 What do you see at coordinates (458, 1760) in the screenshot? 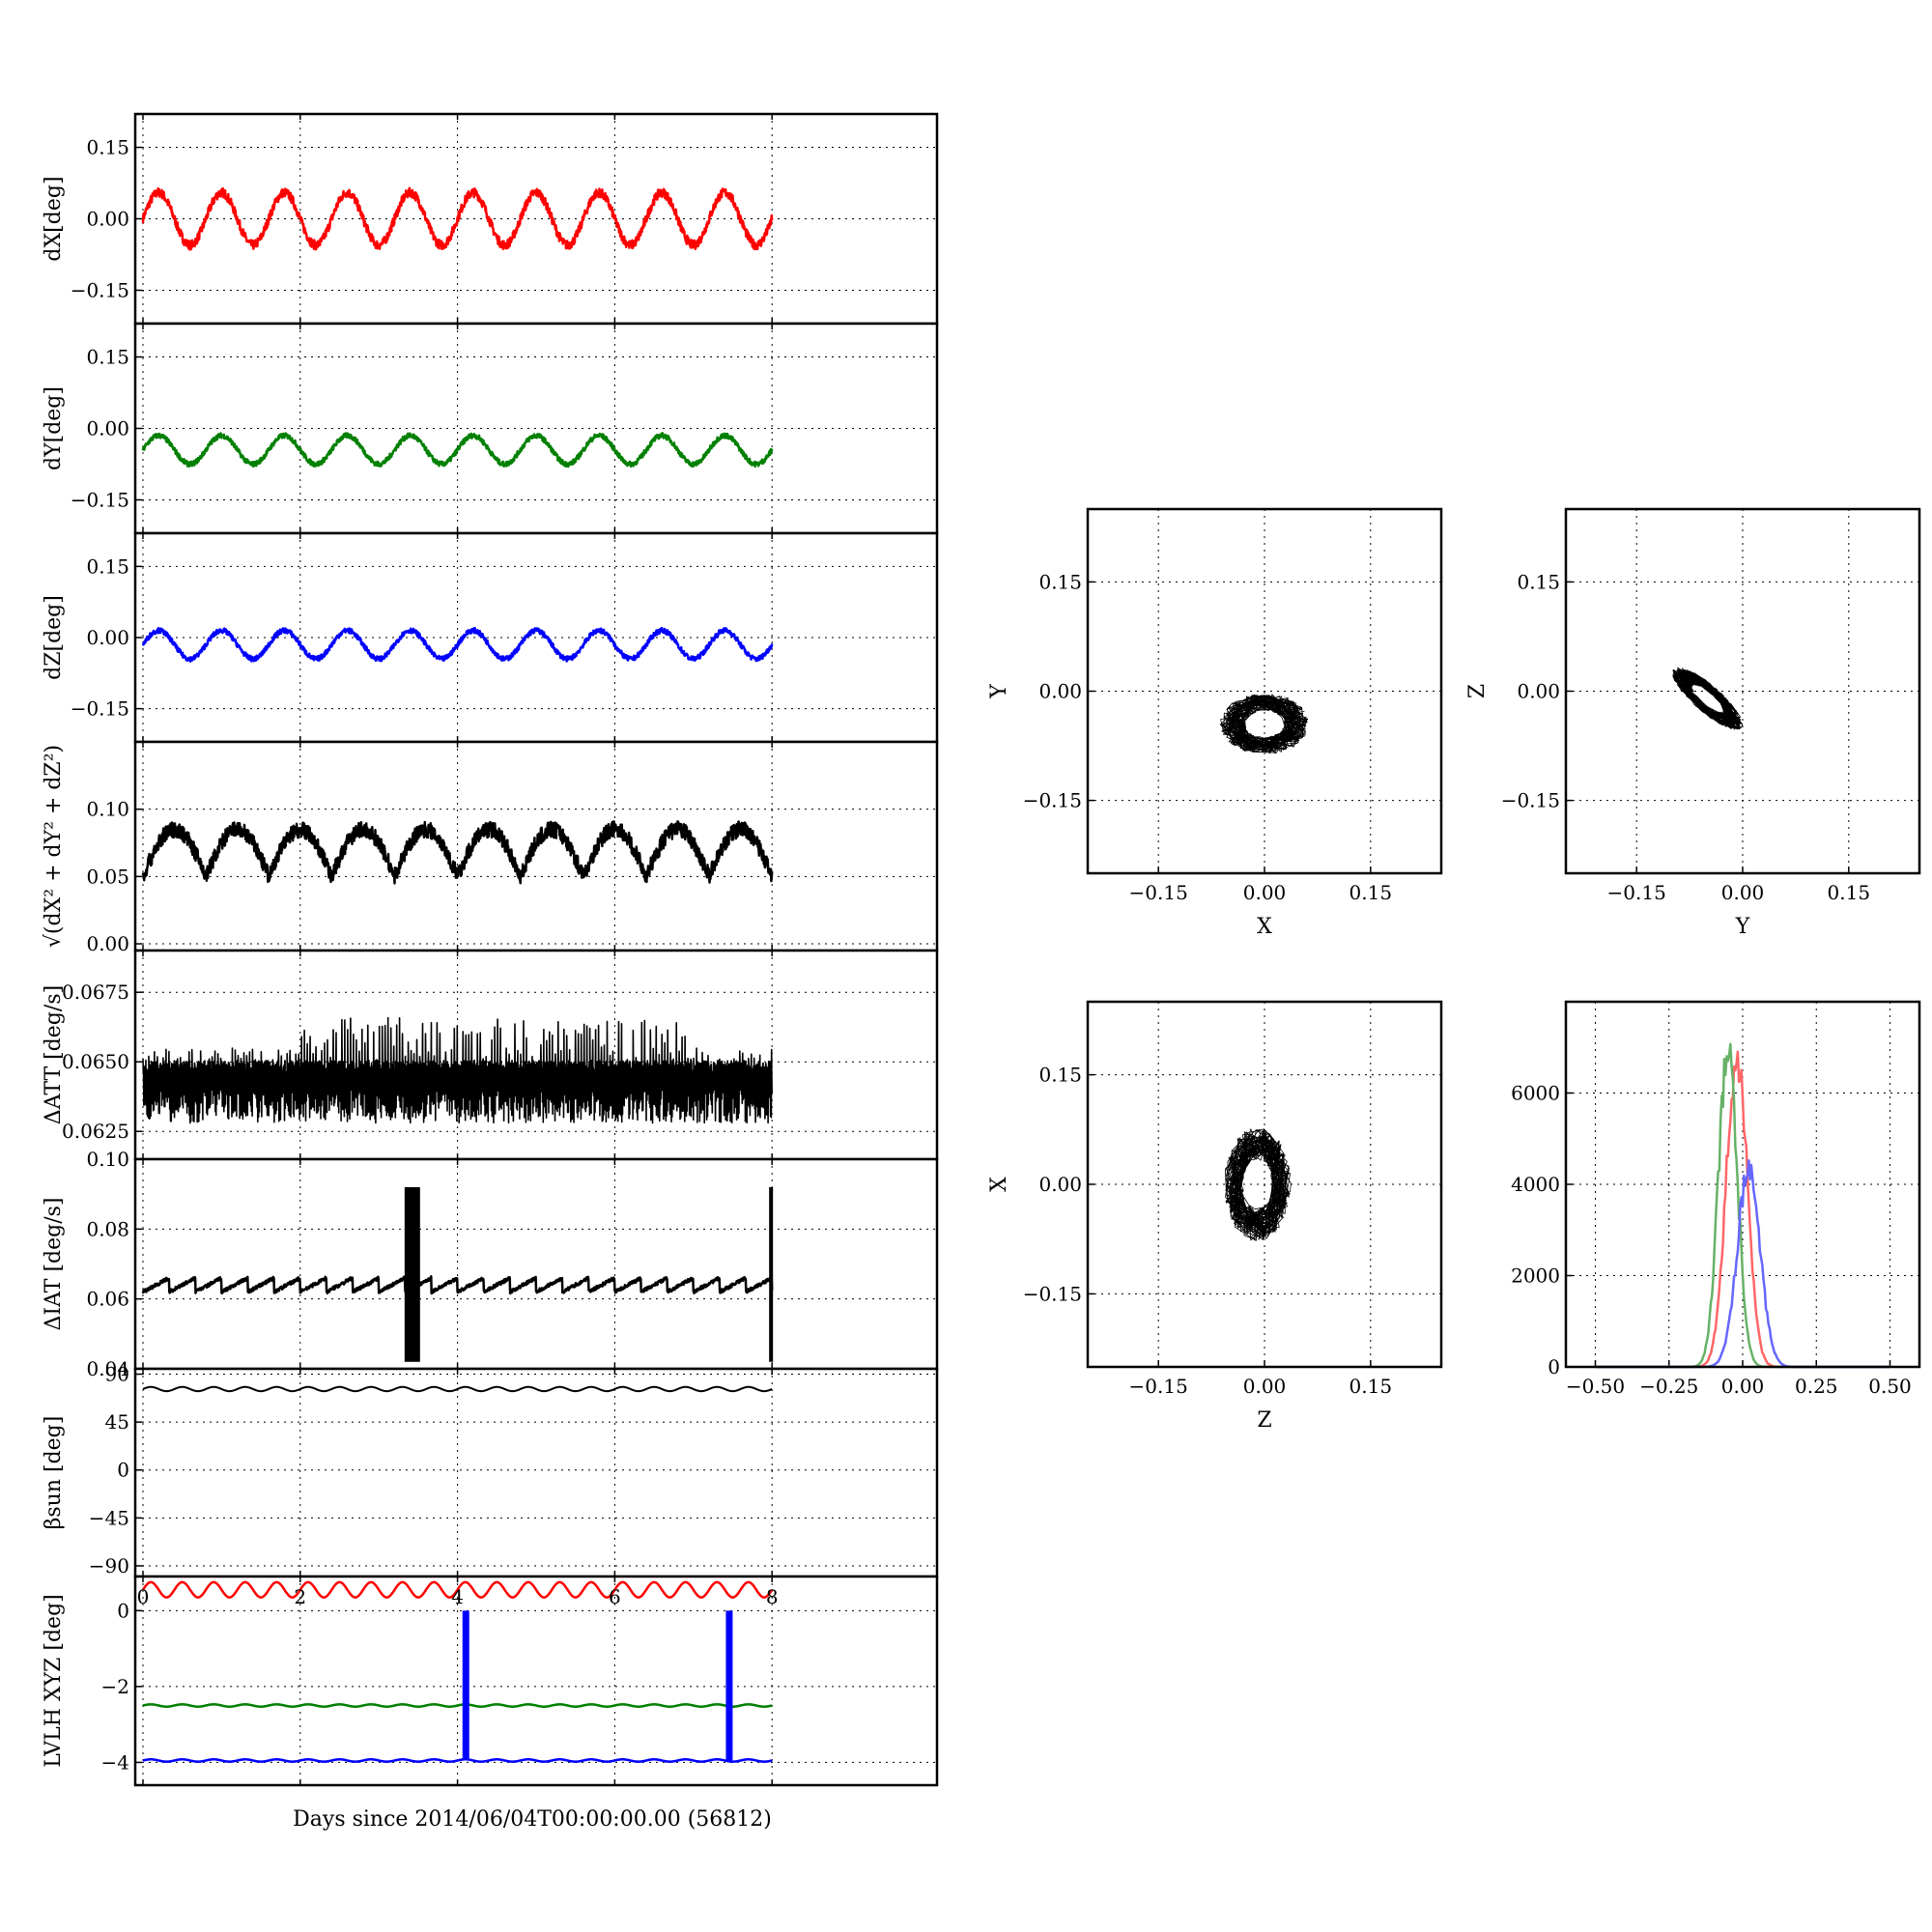
I see `series-2-line` at bounding box center [458, 1760].